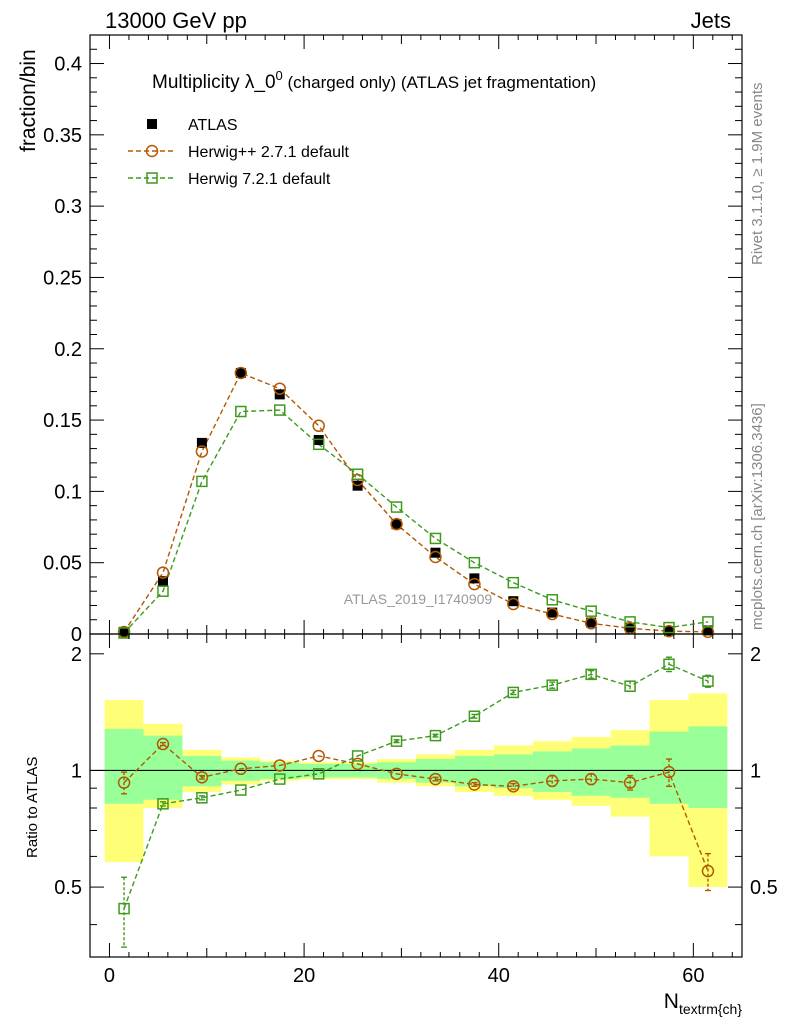 This screenshot has width=786, height=1024. Describe the element at coordinates (62, 136) in the screenshot. I see `y-tick-label: 0.35` at that location.